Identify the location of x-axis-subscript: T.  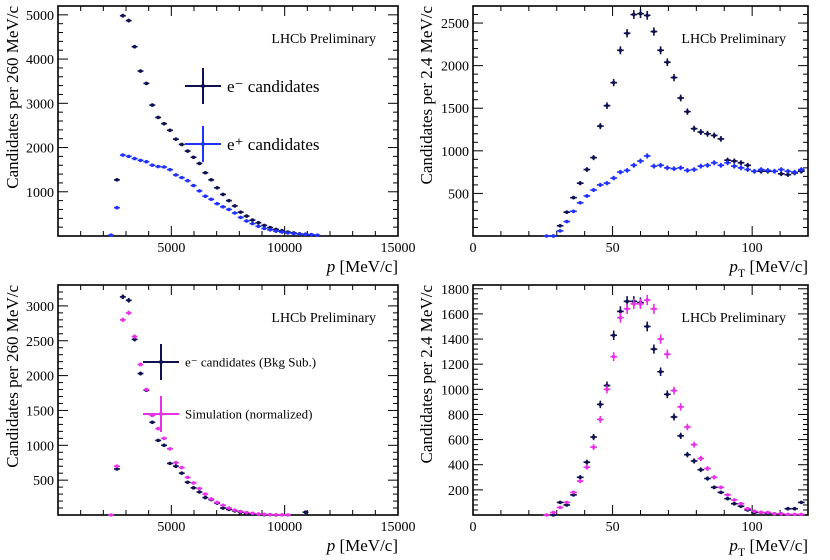
(742, 552).